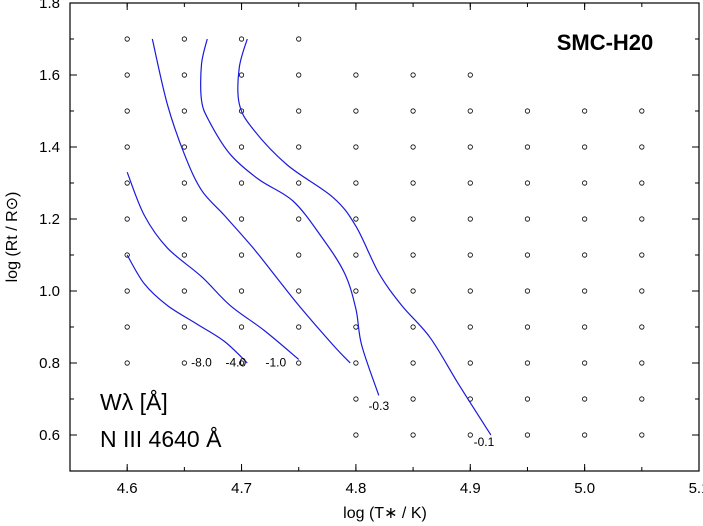  Describe the element at coordinates (161, 438) in the screenshot. I see `annotation-line-2: N III 4640 Å` at that location.